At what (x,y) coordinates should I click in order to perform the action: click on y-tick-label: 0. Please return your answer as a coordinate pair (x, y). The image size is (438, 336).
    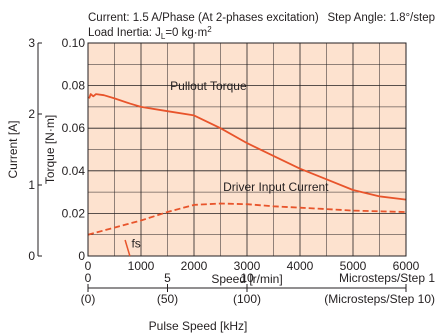
    Looking at the image, I should click on (81, 256).